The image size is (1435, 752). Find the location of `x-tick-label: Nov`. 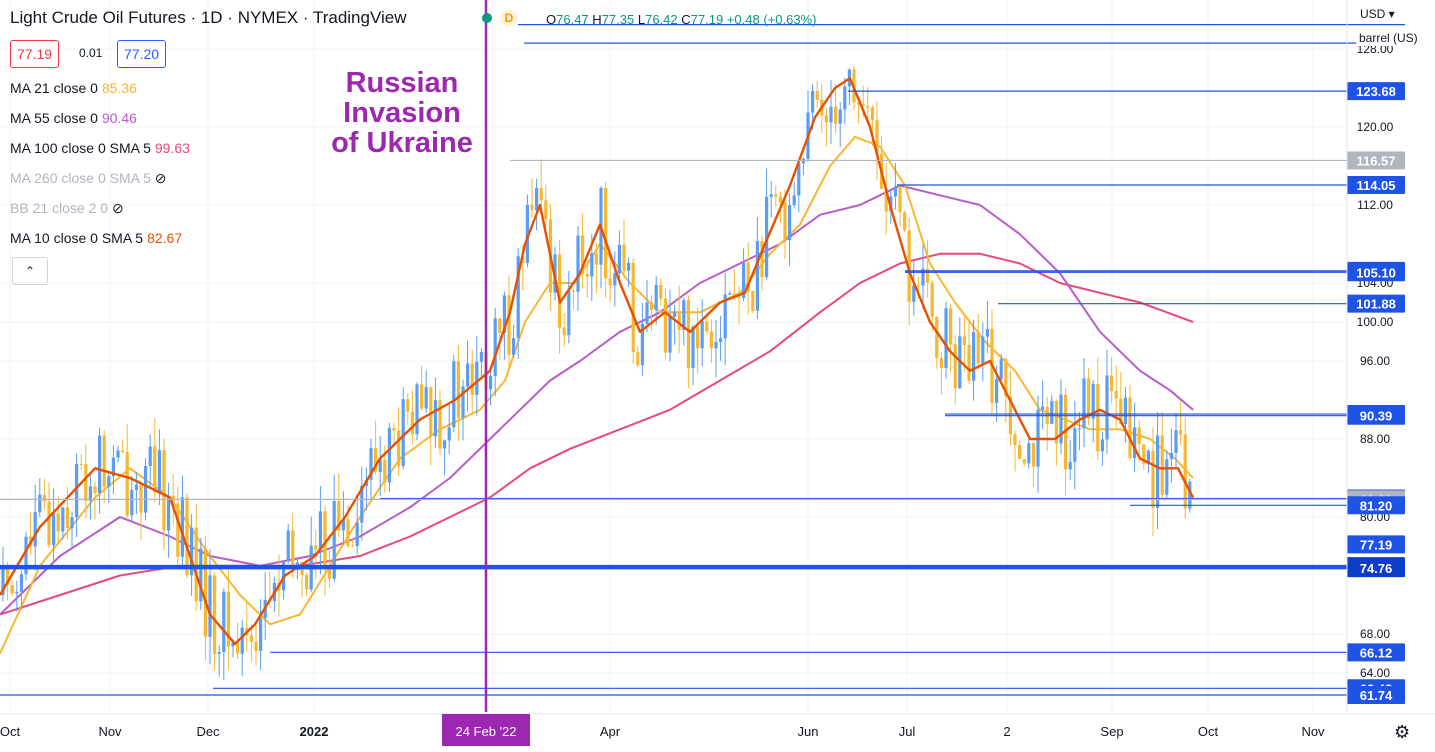

x-tick-label: Nov is located at coordinates (110, 731).